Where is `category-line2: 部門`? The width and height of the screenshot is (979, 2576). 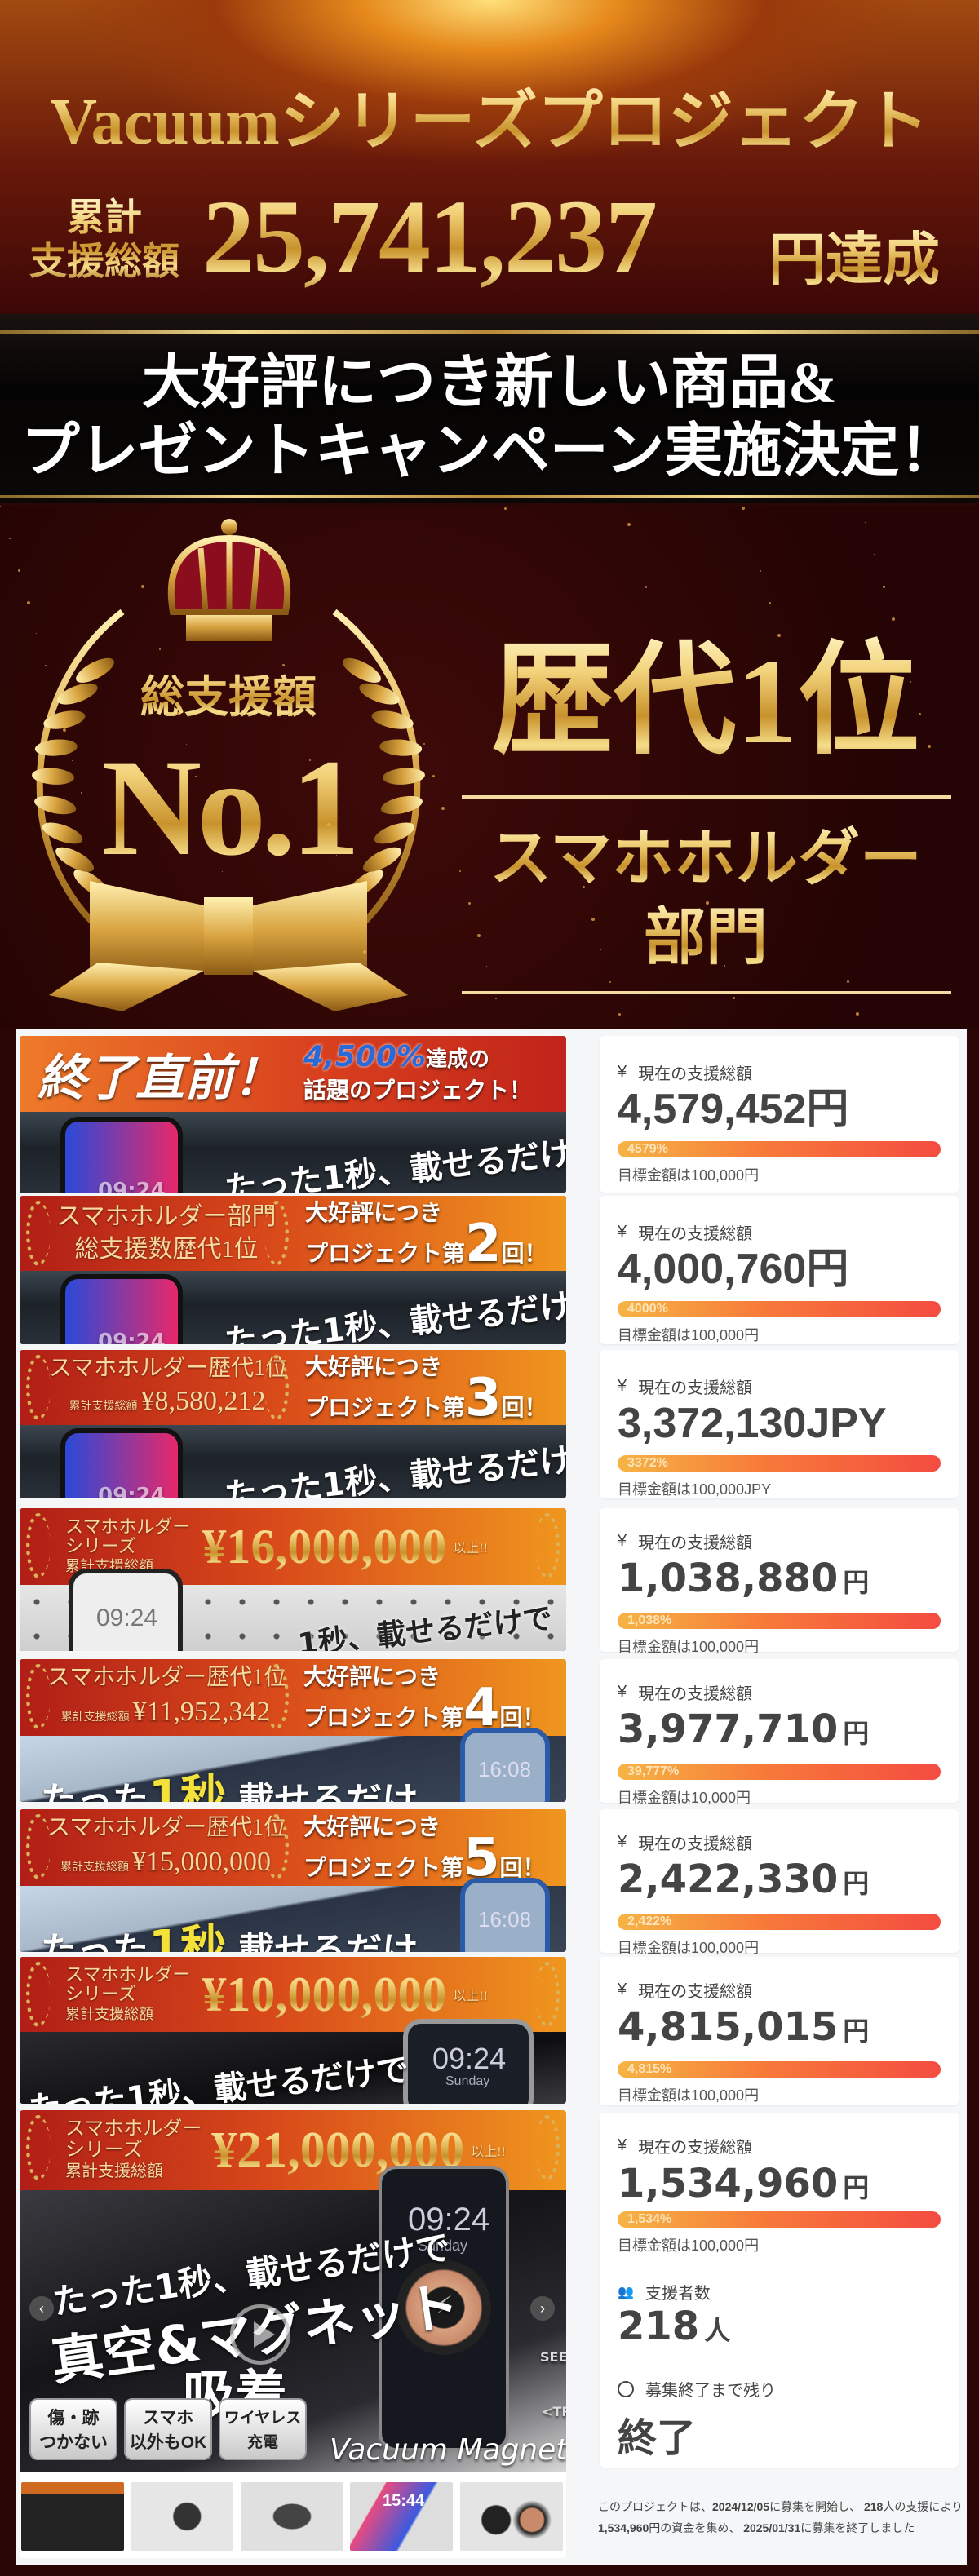 category-line2: 部門 is located at coordinates (706, 938).